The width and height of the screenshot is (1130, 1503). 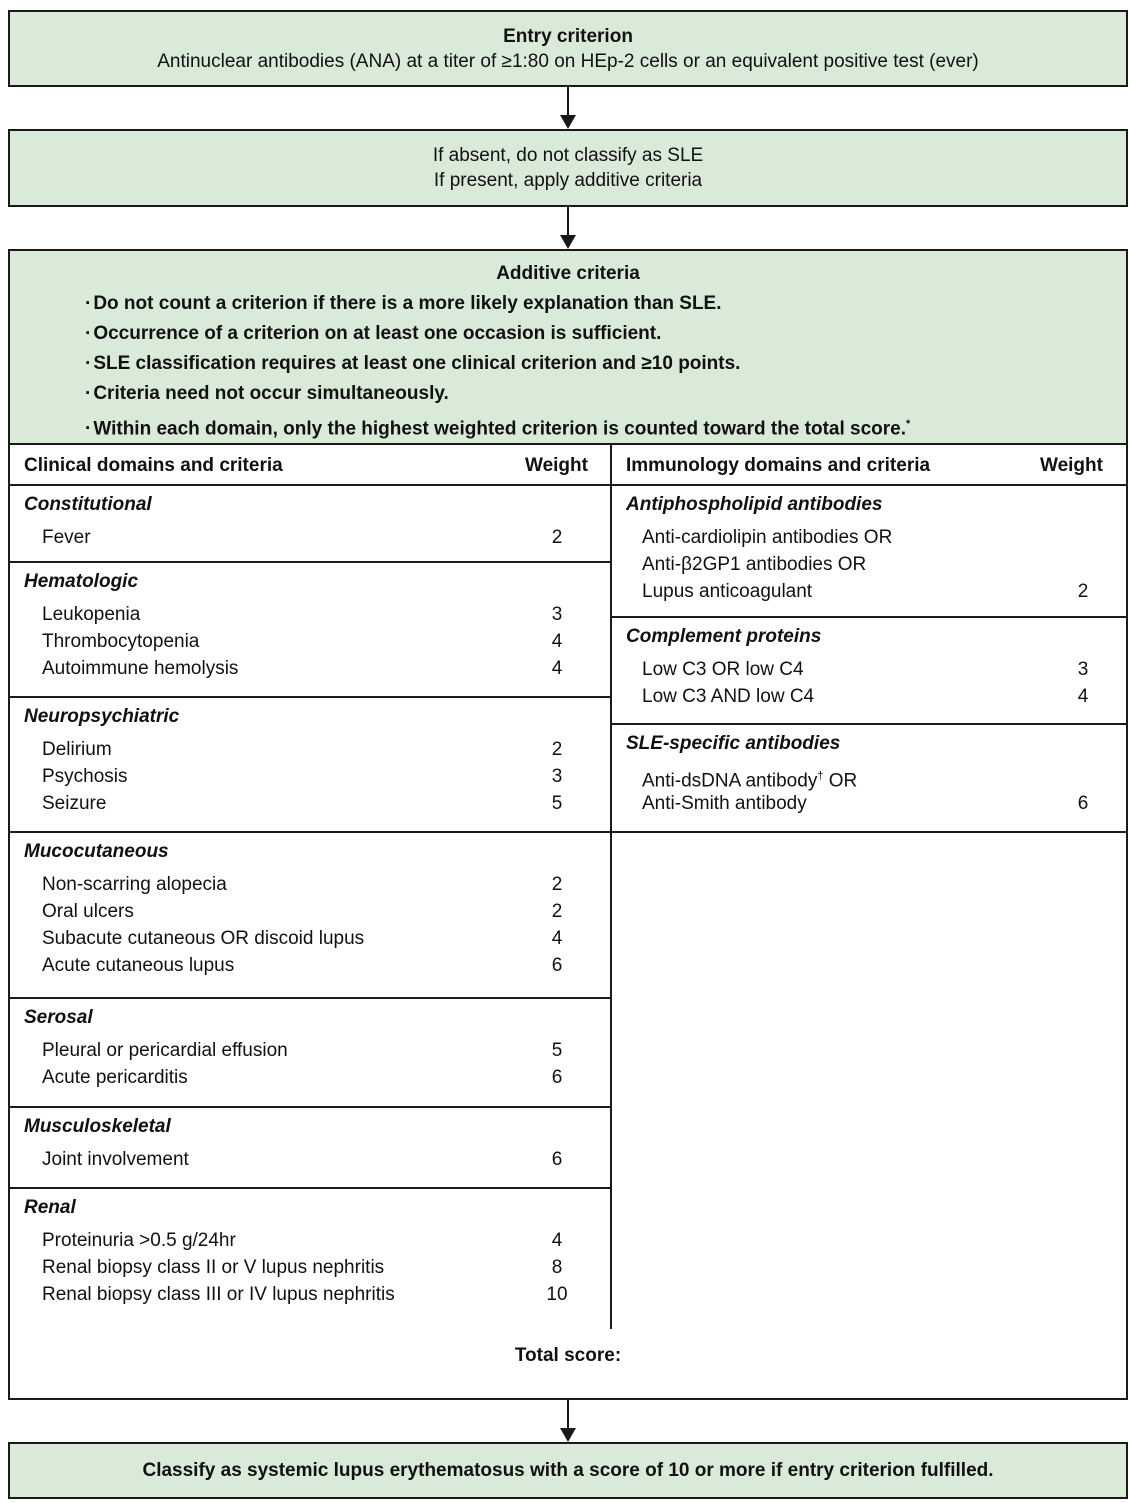 I want to click on criterion-label: Acute pericarditis, so click(x=115, y=1077).